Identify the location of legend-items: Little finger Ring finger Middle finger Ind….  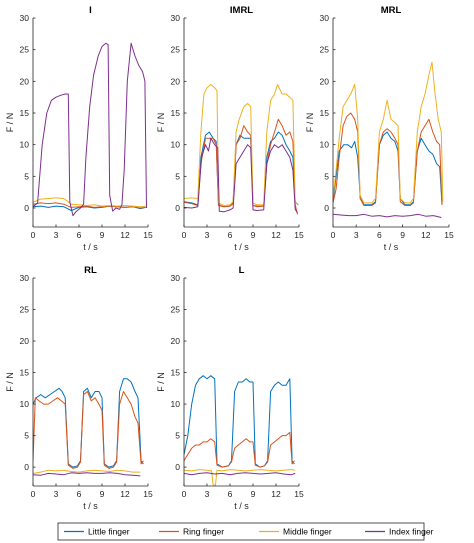
(249, 532).